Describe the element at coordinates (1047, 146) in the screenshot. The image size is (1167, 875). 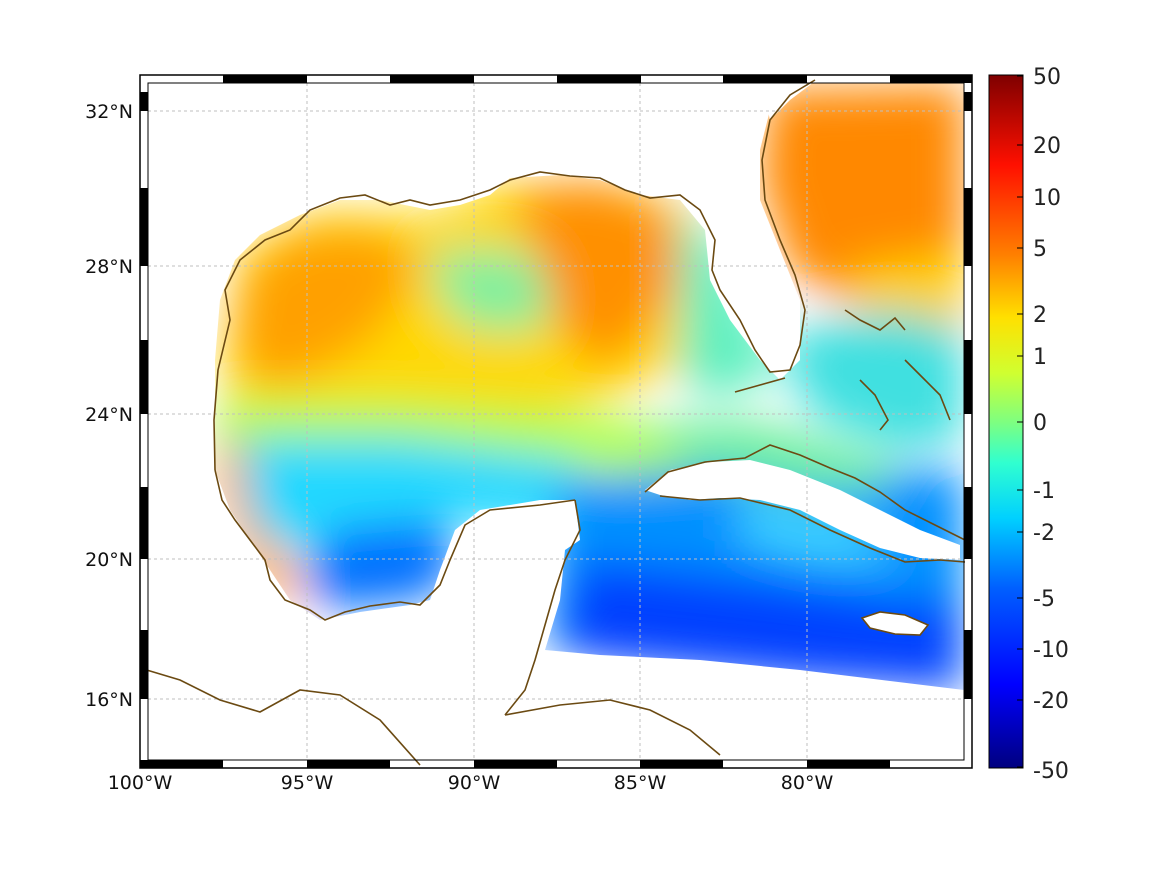
I see `colorbar-tick-label: 20` at that location.